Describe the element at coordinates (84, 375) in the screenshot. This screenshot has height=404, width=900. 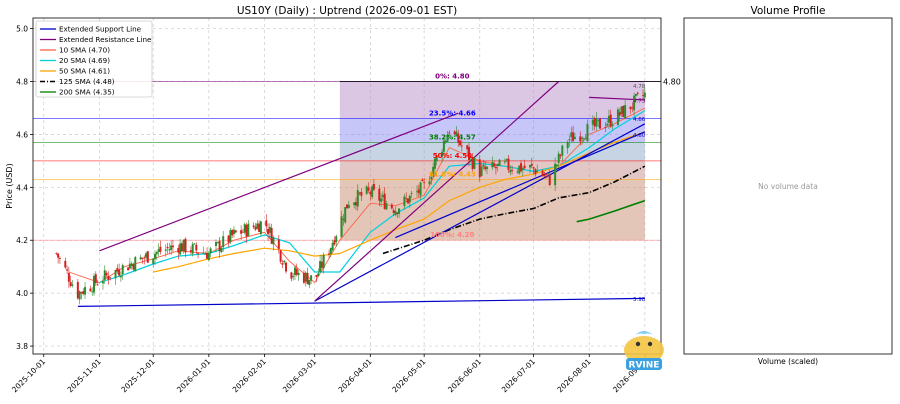
I see `x-tick-label: 2025-11-01` at that location.